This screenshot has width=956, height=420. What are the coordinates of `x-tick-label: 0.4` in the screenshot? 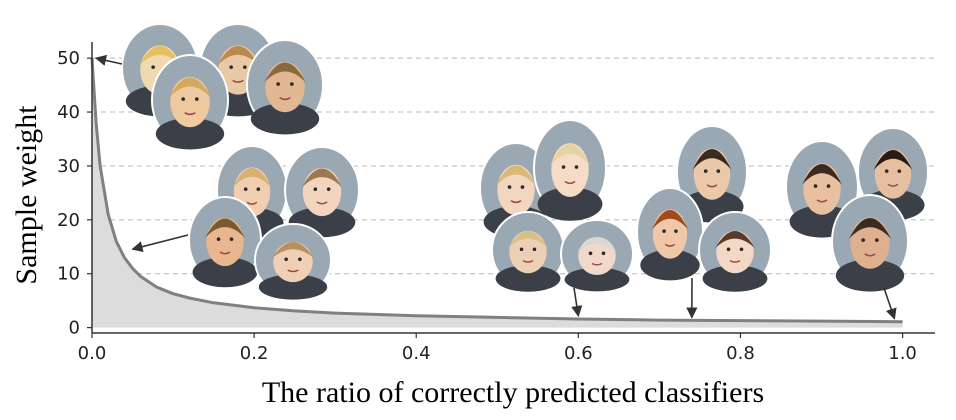 It's located at (416, 353).